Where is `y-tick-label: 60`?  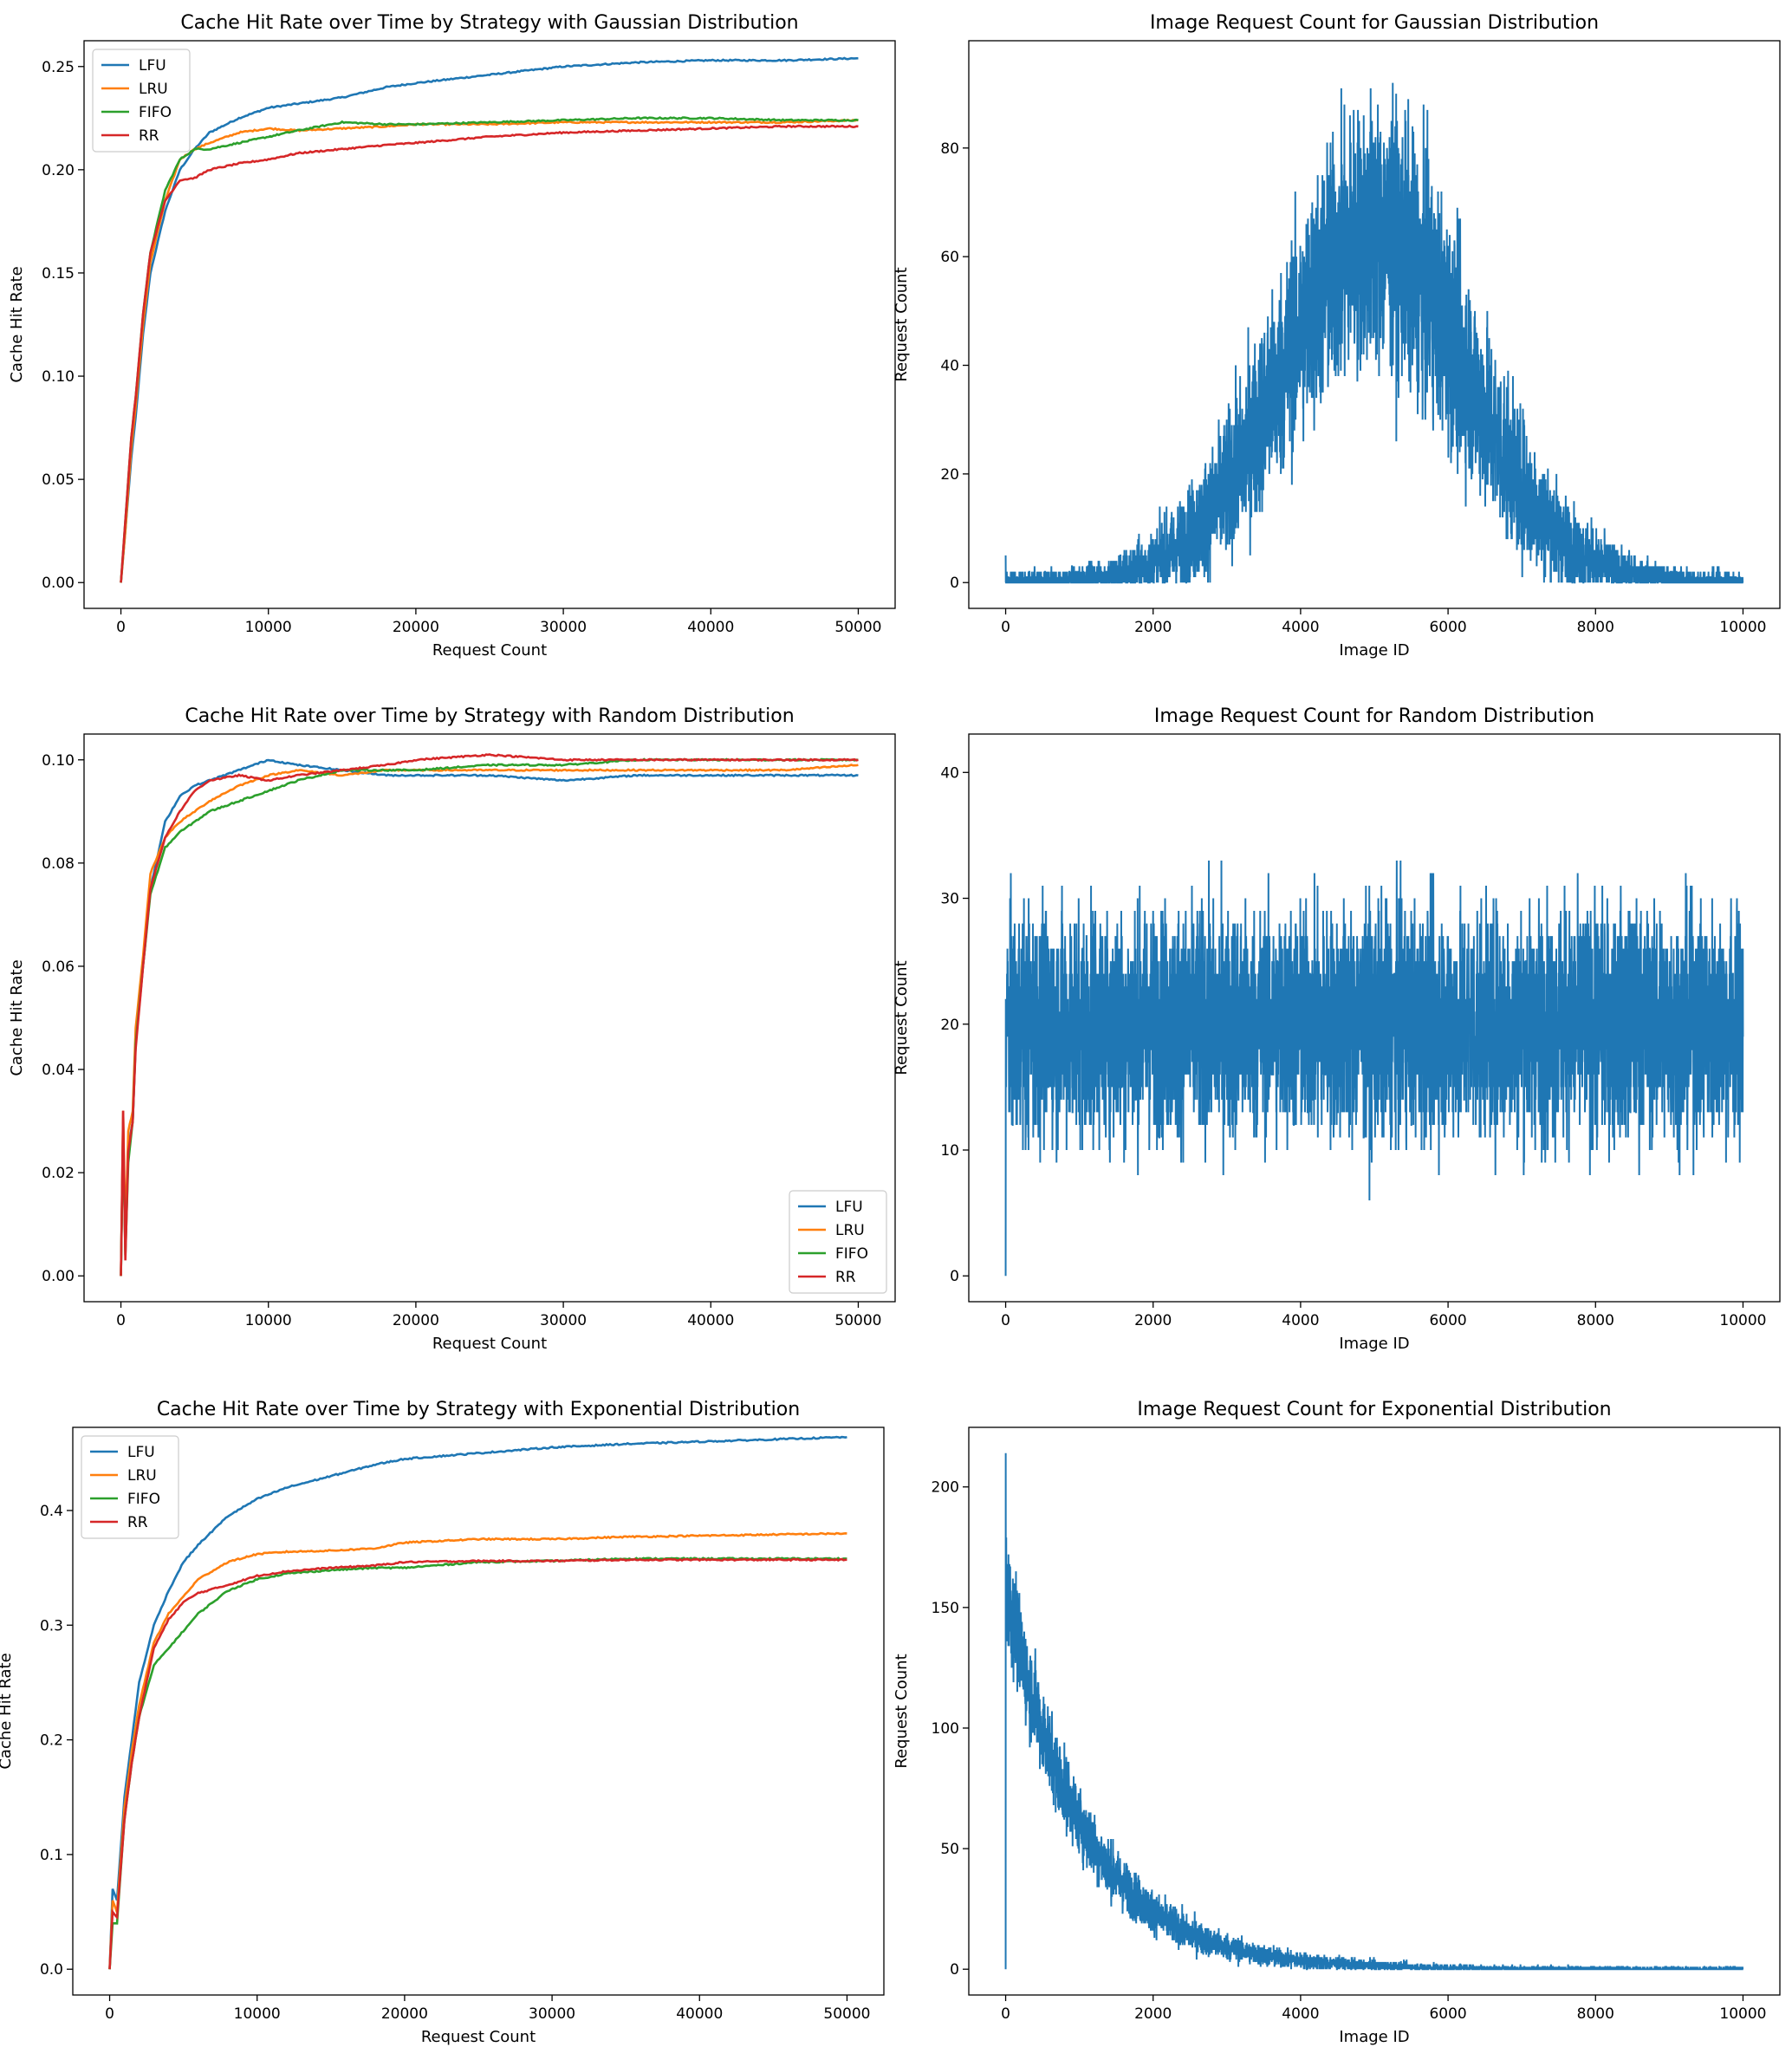 y-tick-label: 60 is located at coordinates (949, 257).